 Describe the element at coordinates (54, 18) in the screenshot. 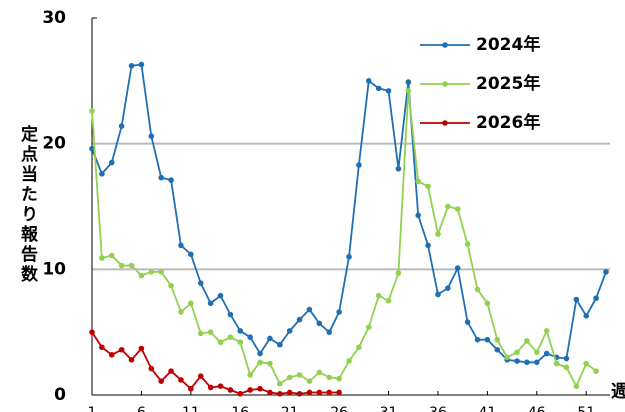

I see `y-tick-label: 30` at that location.